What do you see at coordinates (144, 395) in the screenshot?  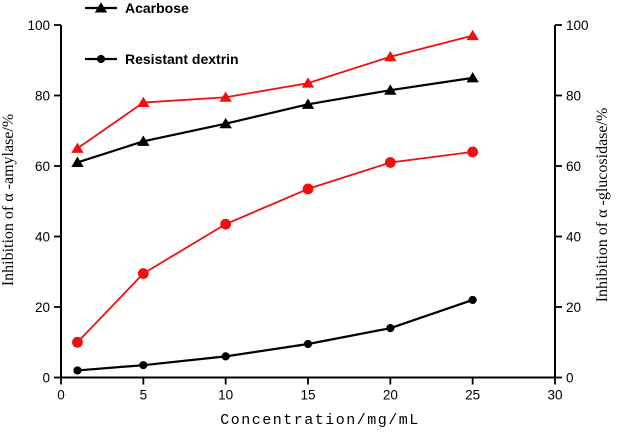 I see `x-axis-tick-label: 5` at bounding box center [144, 395].